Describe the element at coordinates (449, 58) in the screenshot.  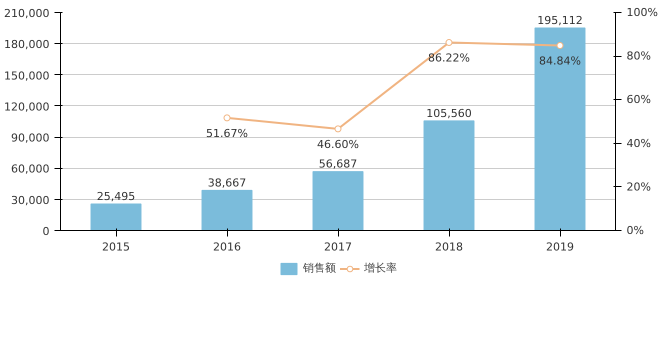
I see `data-label: 86.22%` at that location.